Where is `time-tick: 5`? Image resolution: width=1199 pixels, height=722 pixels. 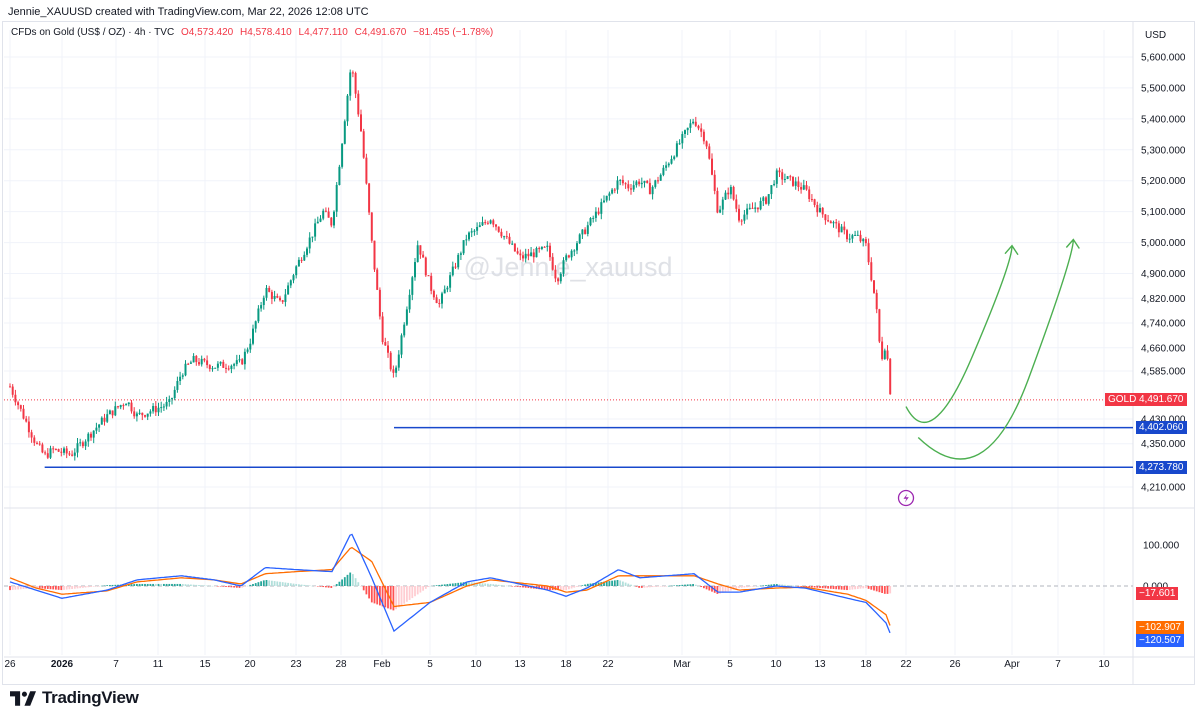
time-tick: 5 is located at coordinates (430, 664).